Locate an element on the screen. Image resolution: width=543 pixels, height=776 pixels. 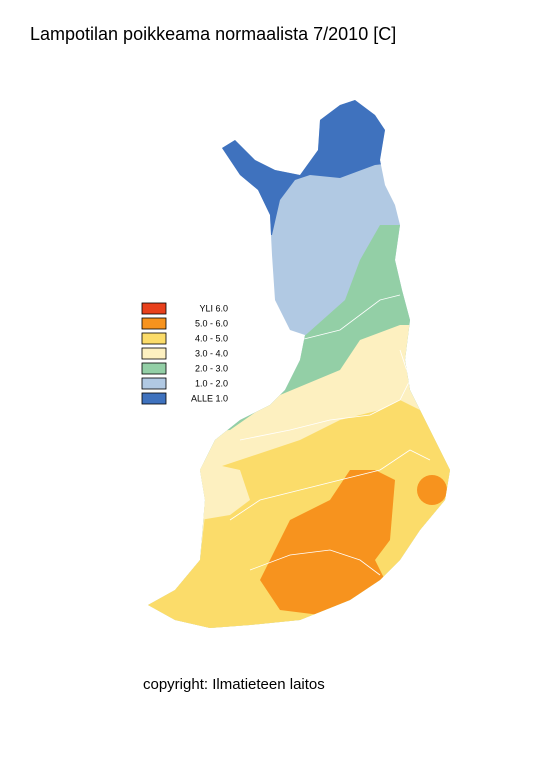
legend-label: 4.0 - 5.0 is located at coordinates (211, 338).